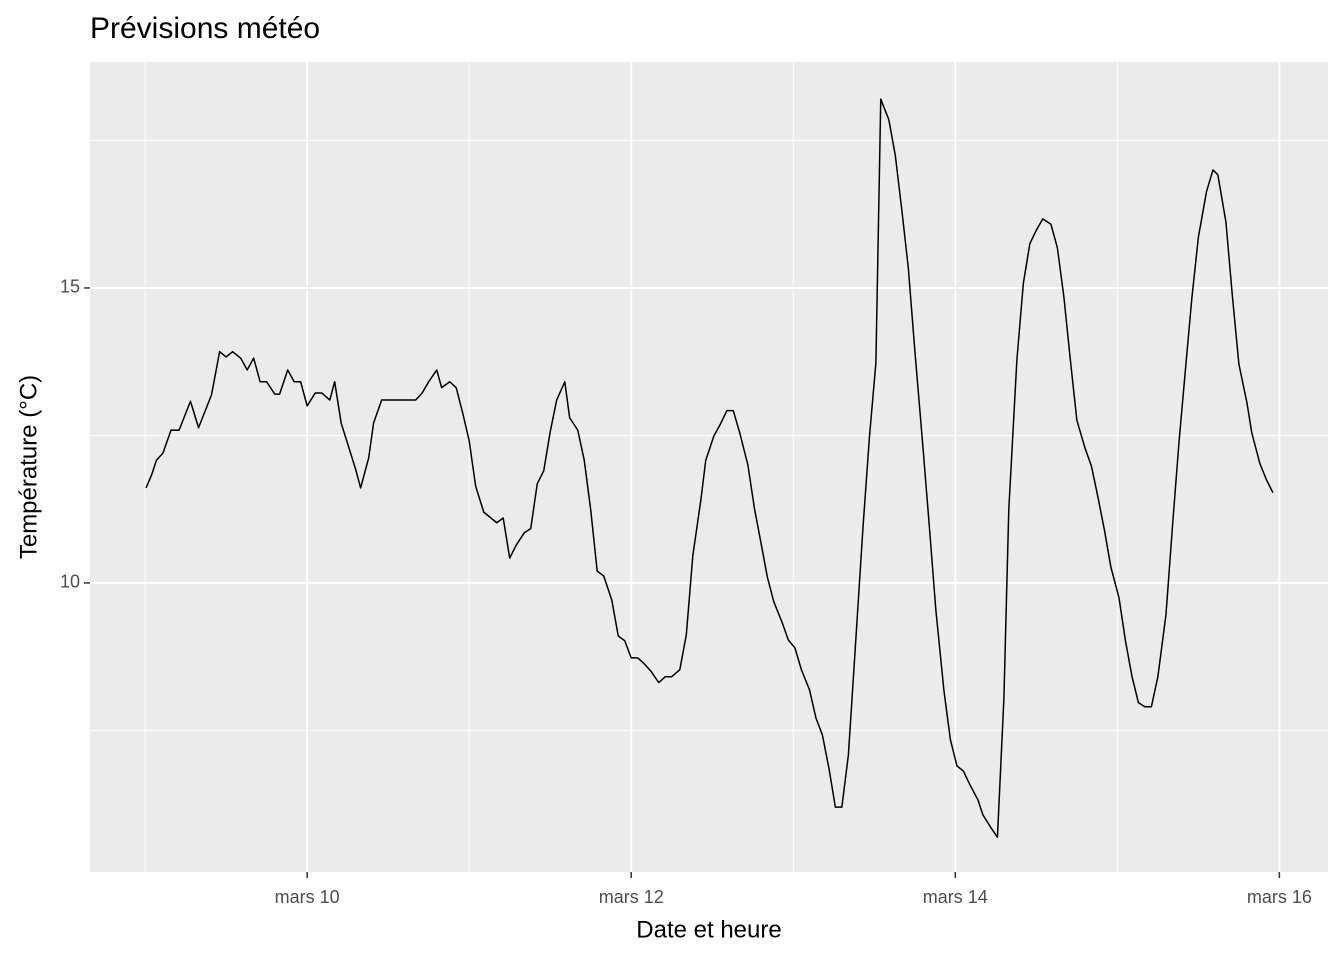 This screenshot has height=960, width=1344. Describe the element at coordinates (307, 897) in the screenshot. I see `x-tick-label: mars 10` at that location.